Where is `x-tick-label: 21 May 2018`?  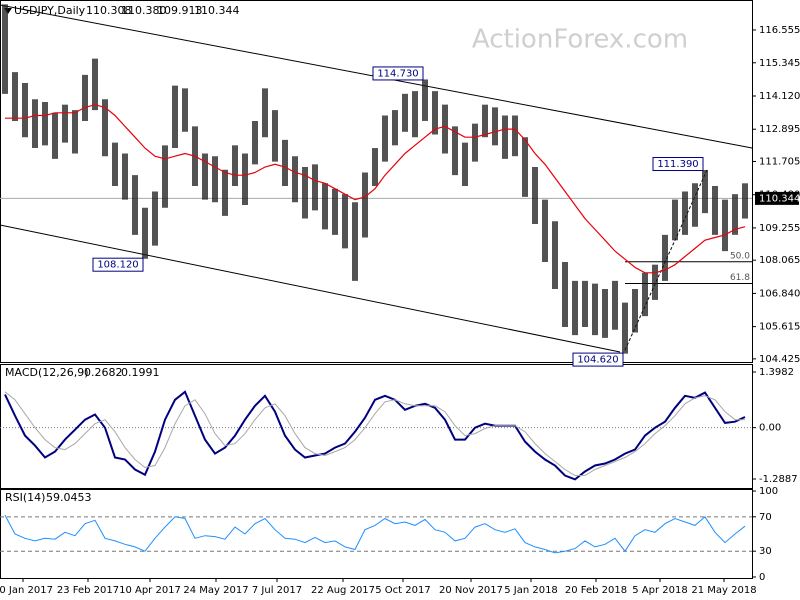 x-tick-label: 21 May 2018 is located at coordinates (723, 590).